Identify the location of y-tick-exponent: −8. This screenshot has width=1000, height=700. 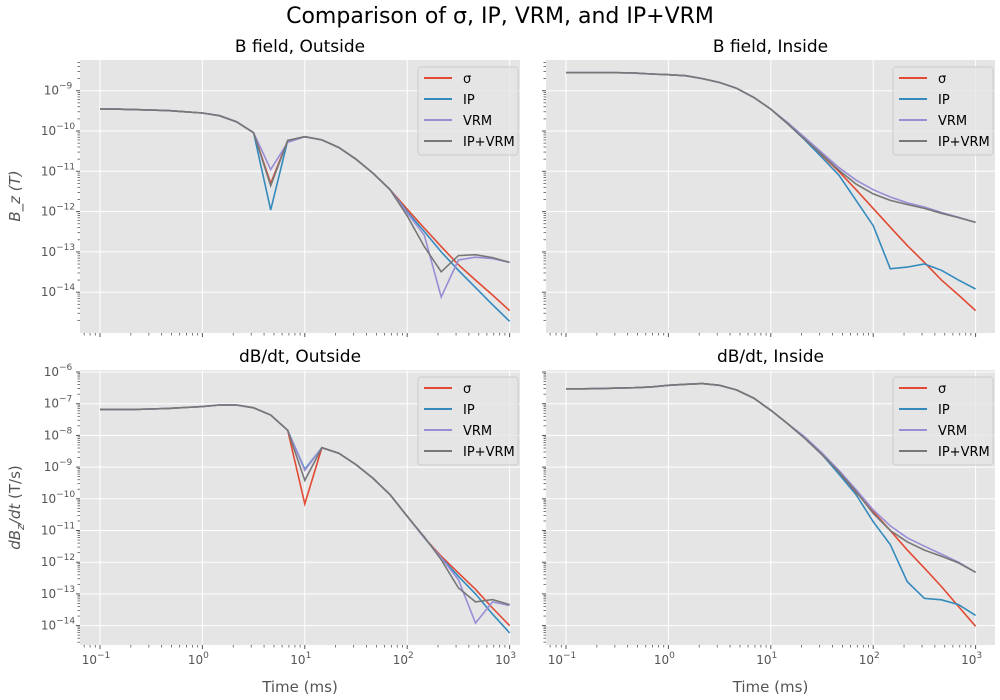
(66, 431).